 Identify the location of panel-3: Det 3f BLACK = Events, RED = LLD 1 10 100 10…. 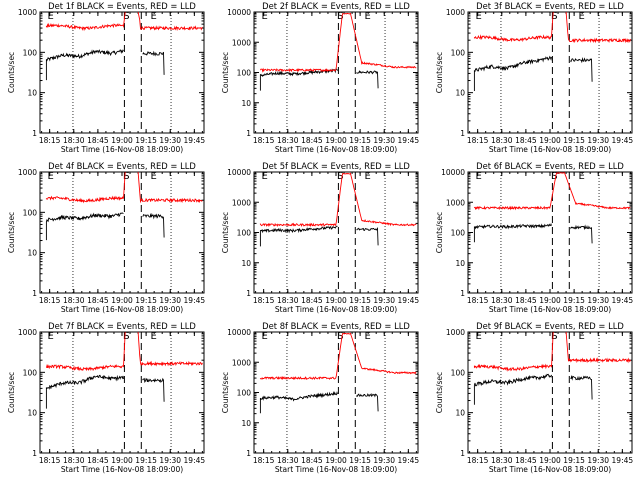
(534, 77).